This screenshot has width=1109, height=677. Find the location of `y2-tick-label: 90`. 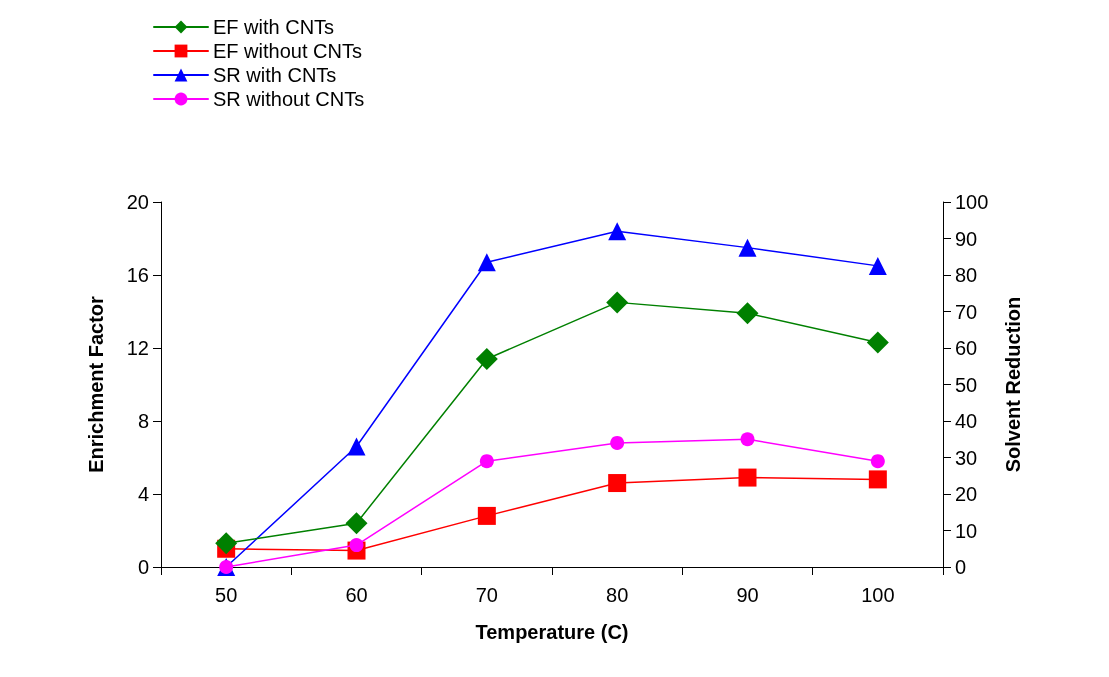

y2-tick-label: 90 is located at coordinates (966, 238).